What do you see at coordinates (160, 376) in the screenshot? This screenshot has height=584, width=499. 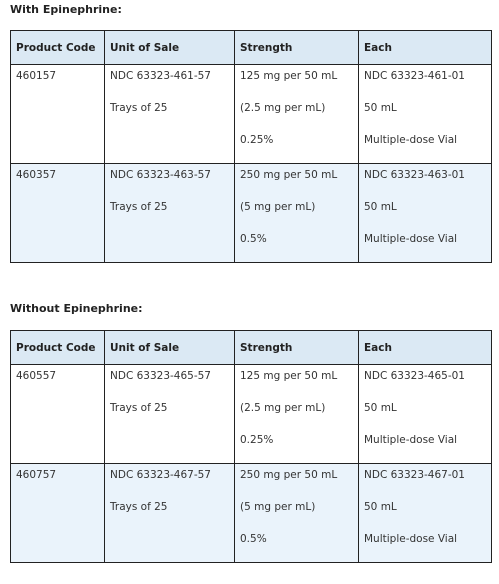 I see `unit-ndc: NDC 63323-465-57` at bounding box center [160, 376].